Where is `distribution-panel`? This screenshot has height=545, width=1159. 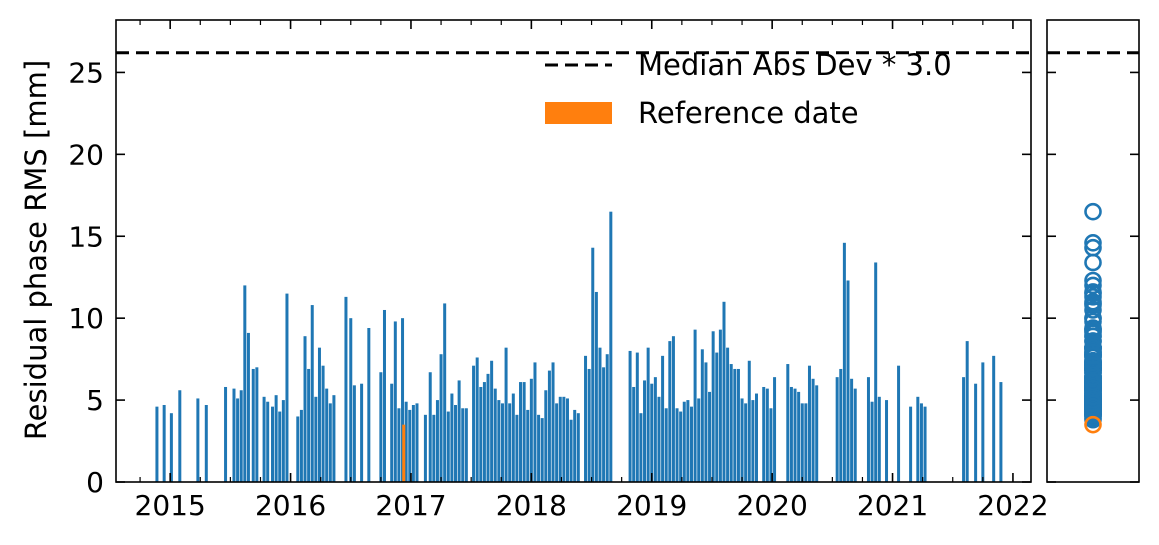 distribution-panel is located at coordinates (1093, 251).